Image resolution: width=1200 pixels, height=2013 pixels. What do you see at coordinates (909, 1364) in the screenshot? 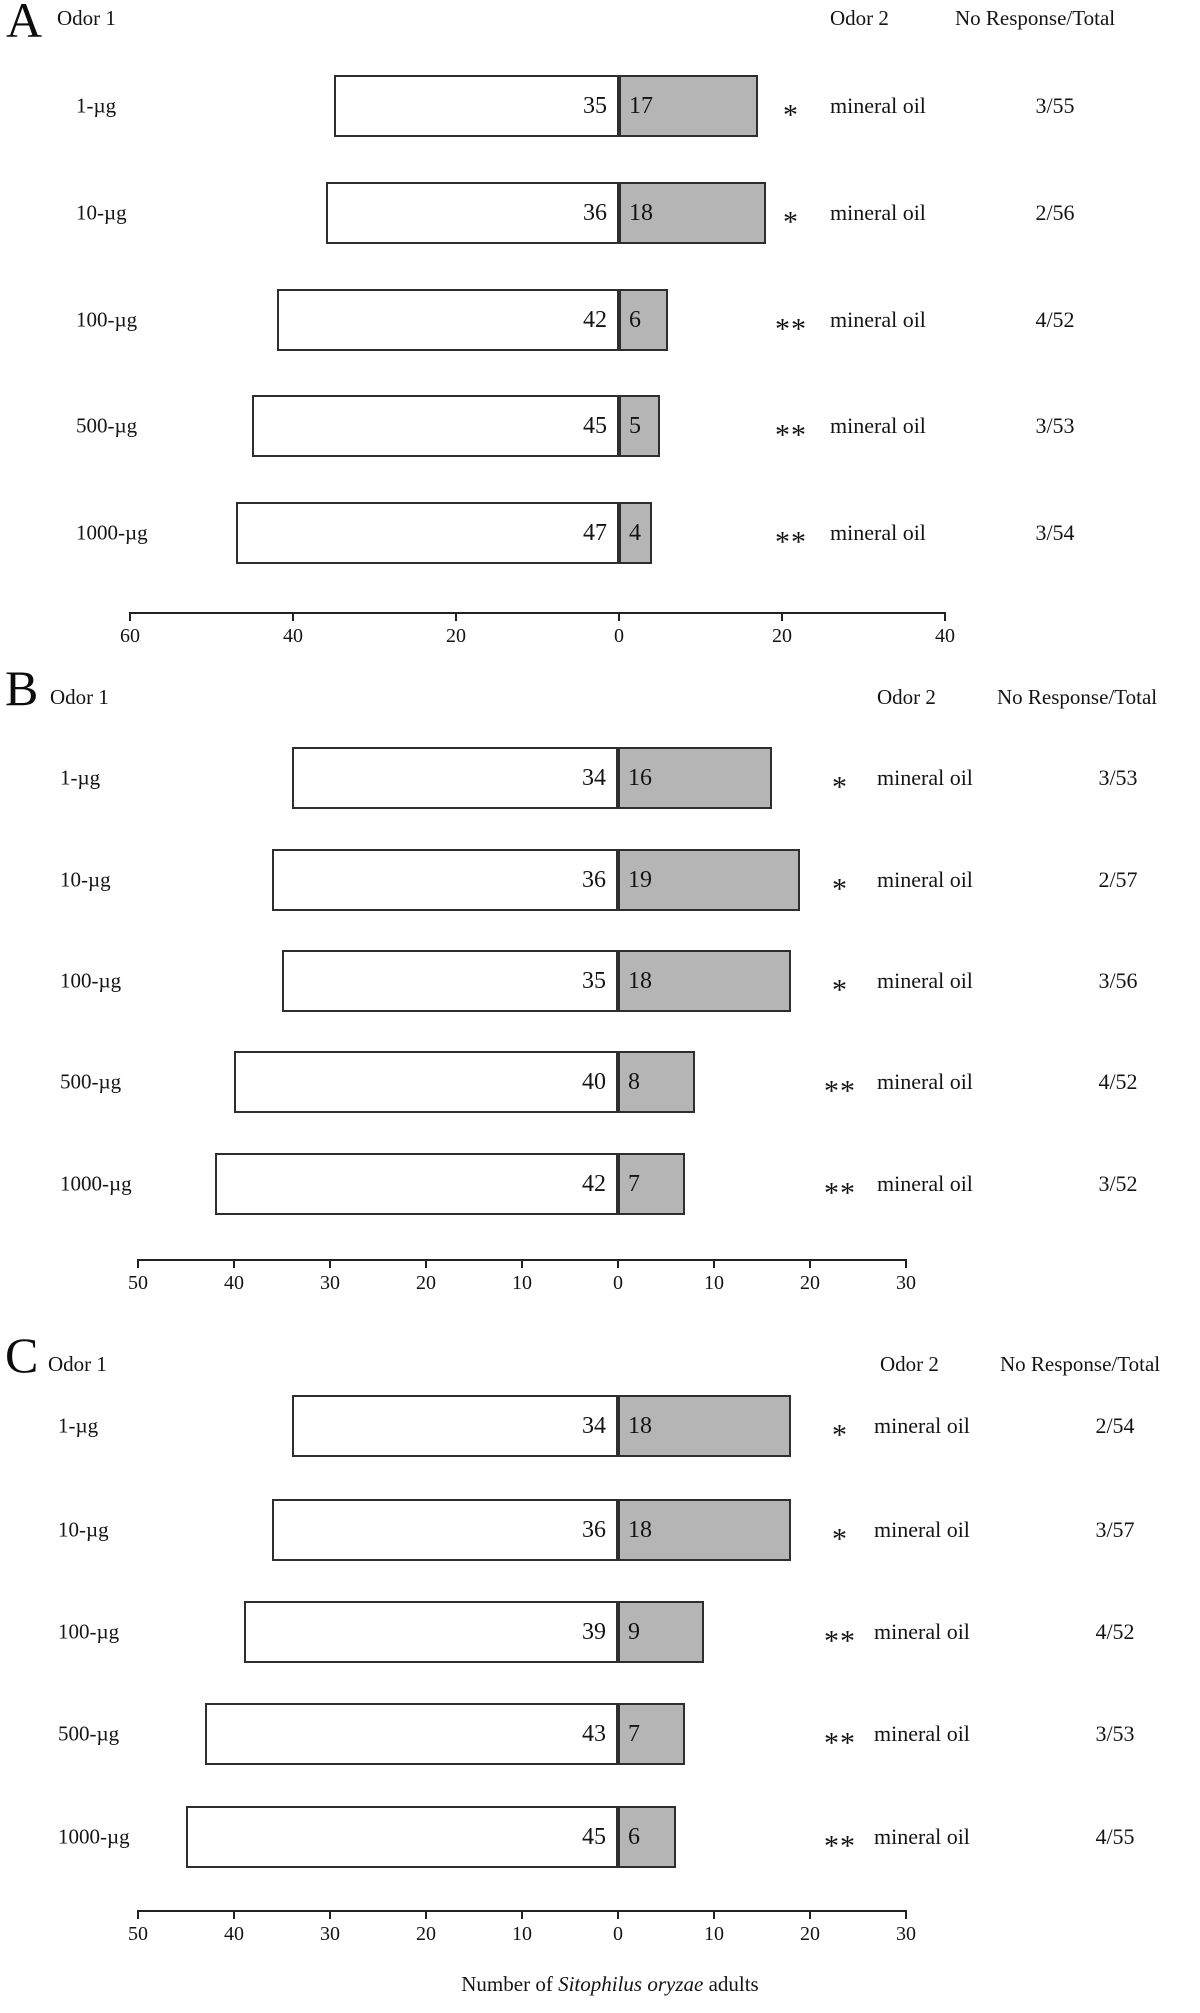
I see `odor2-header: Odor 2` at bounding box center [909, 1364].